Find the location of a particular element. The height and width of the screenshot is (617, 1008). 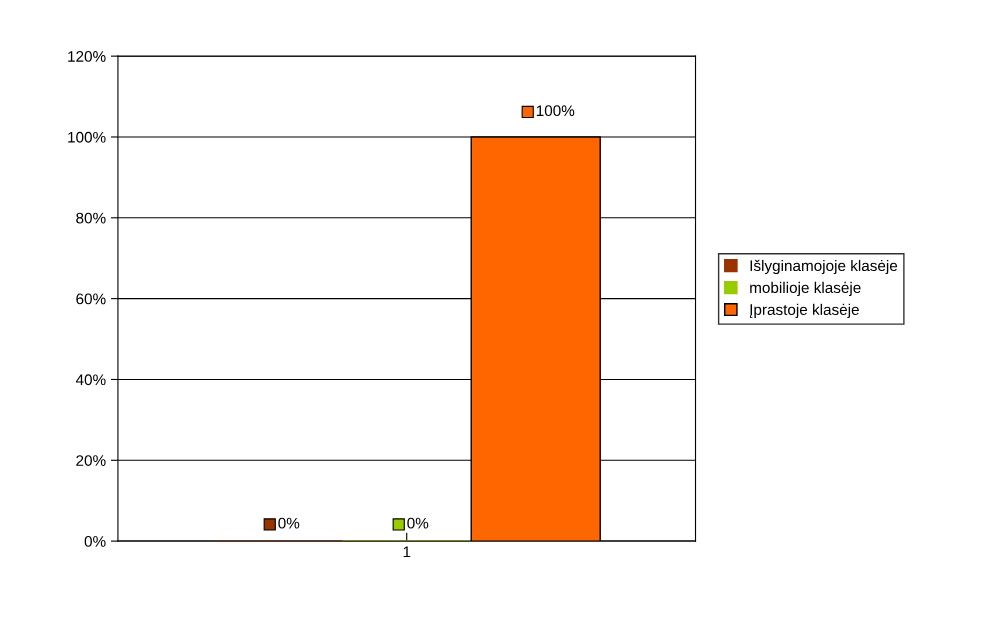

y-tick-label: 0% is located at coordinates (95, 541).